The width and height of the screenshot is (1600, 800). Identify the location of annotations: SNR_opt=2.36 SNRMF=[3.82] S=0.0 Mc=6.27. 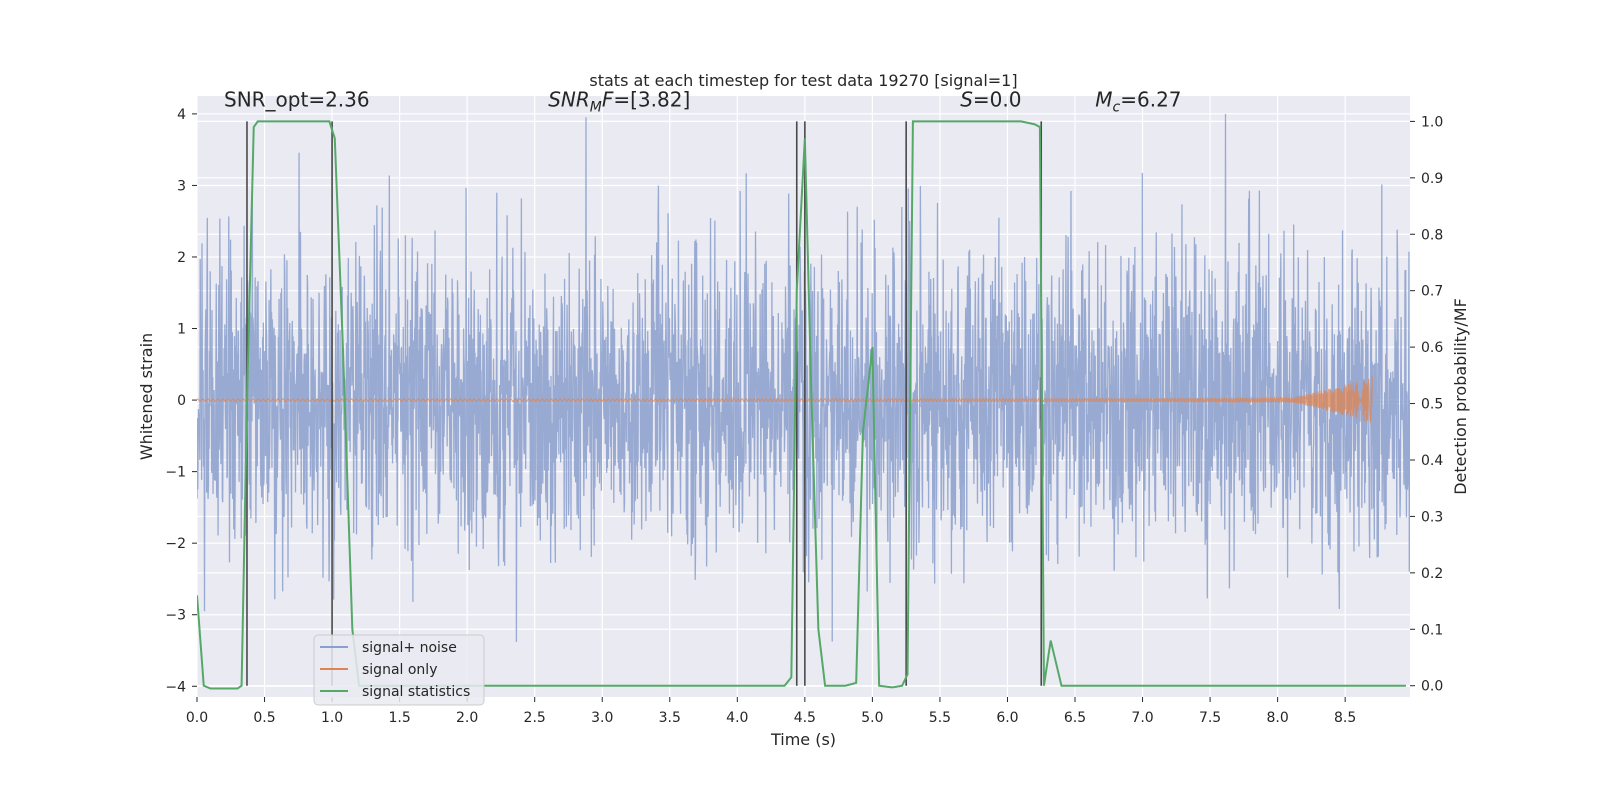
(703, 102).